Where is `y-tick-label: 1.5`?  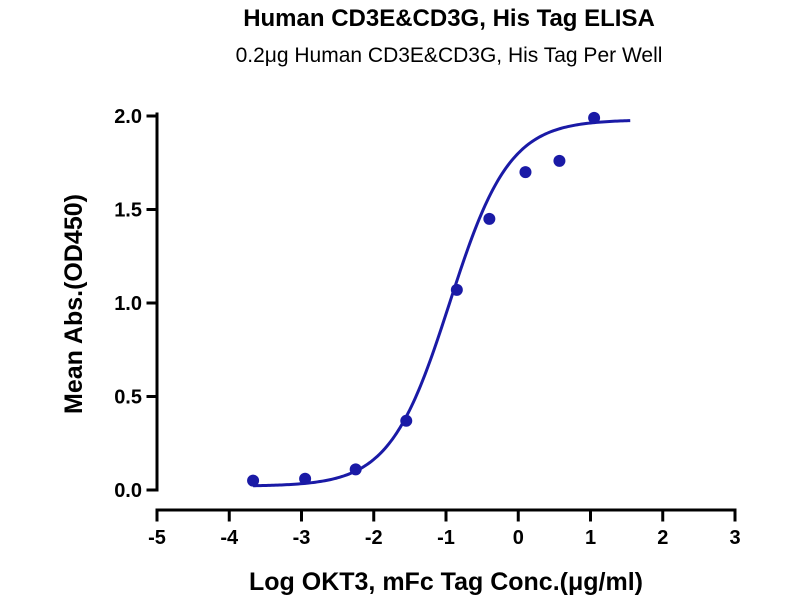
y-tick-label: 1.5 is located at coordinates (128, 211).